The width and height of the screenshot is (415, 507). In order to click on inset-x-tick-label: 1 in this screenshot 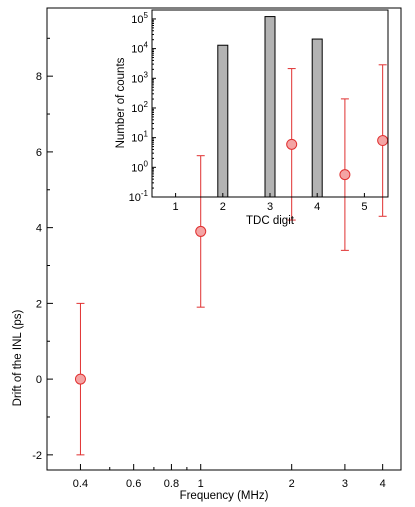, I will do `click(176, 207)`.